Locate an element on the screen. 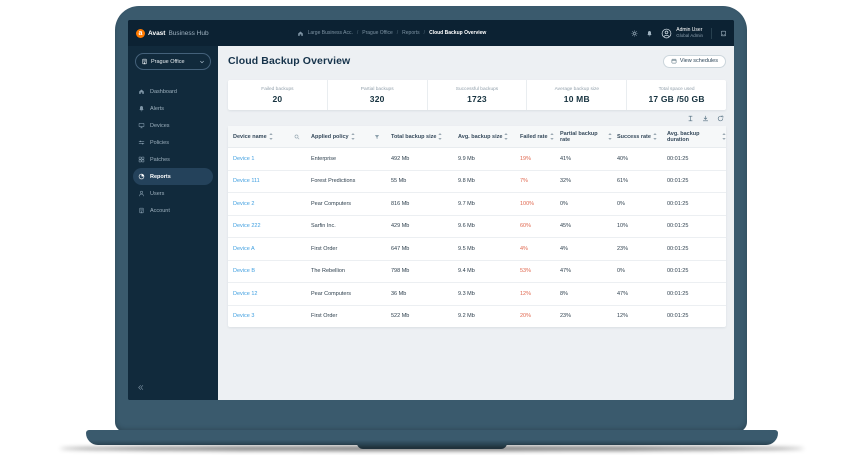 The width and height of the screenshot is (864, 455). column-header-avg-backup-duration: Avg. backup duration is located at coordinates (694, 137).